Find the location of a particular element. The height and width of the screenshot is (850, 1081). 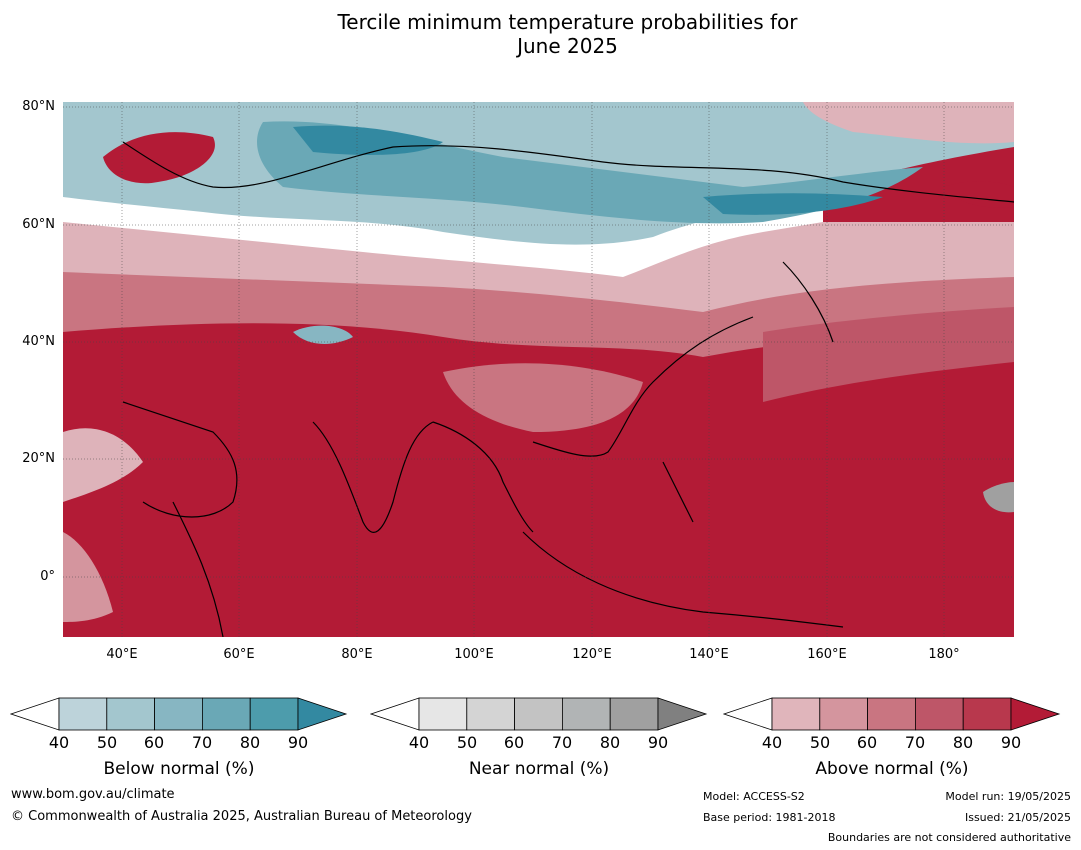

below-normal-ticks: 40 50 60 70 80 90 is located at coordinates (179, 742).